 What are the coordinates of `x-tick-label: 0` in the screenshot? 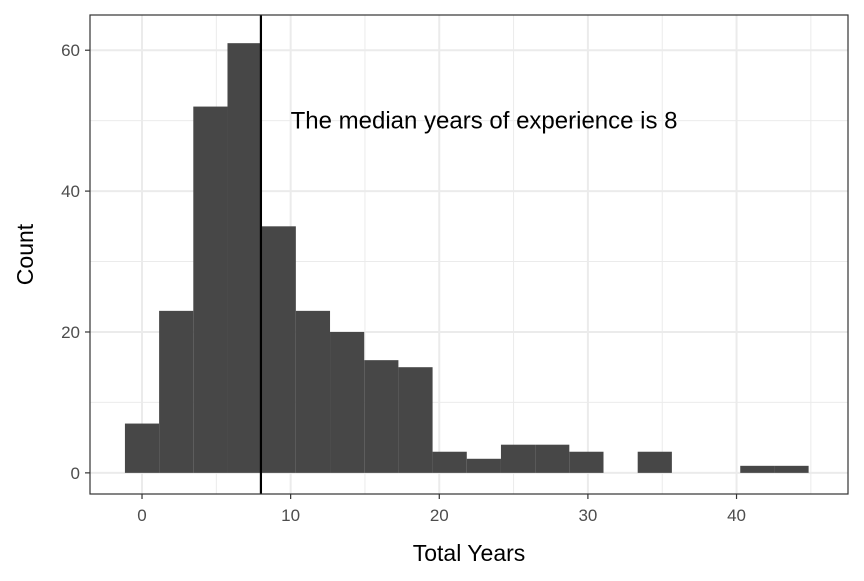 It's located at (141, 515).